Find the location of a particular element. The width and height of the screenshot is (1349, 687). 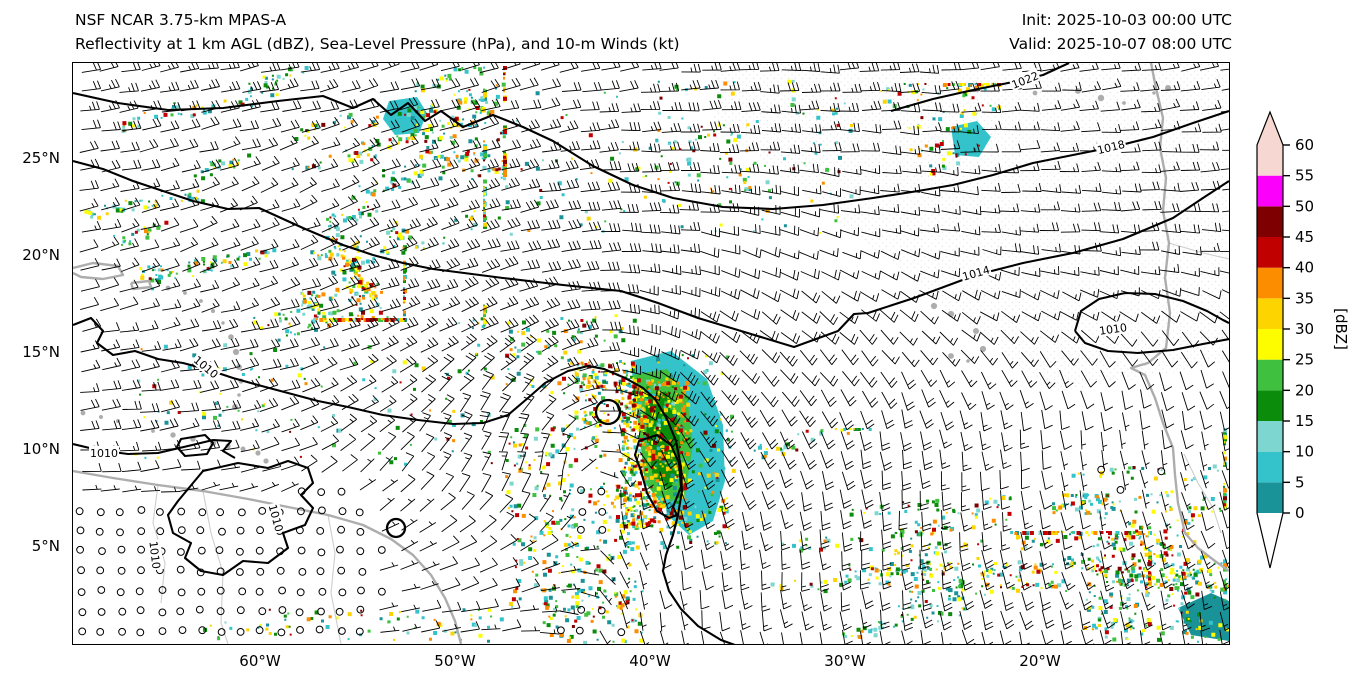

colorbar-axis-label: [dBZ] is located at coordinates (1340, 329).